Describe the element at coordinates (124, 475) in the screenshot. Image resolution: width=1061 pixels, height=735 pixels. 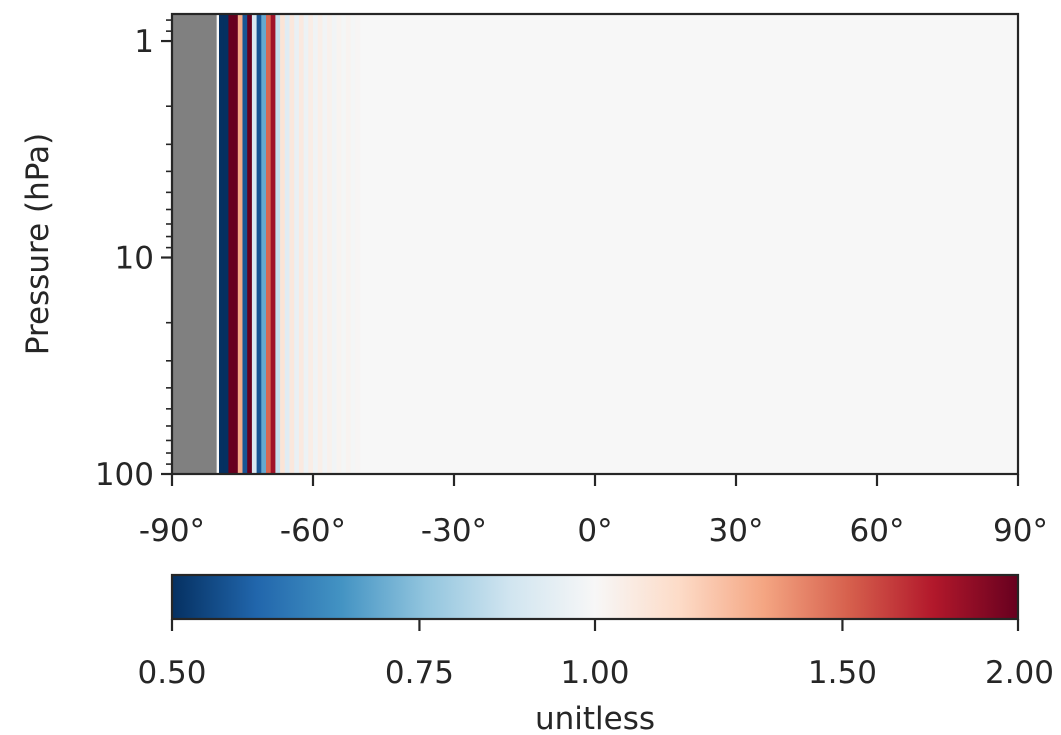
I see `y-tick-label: 100` at that location.